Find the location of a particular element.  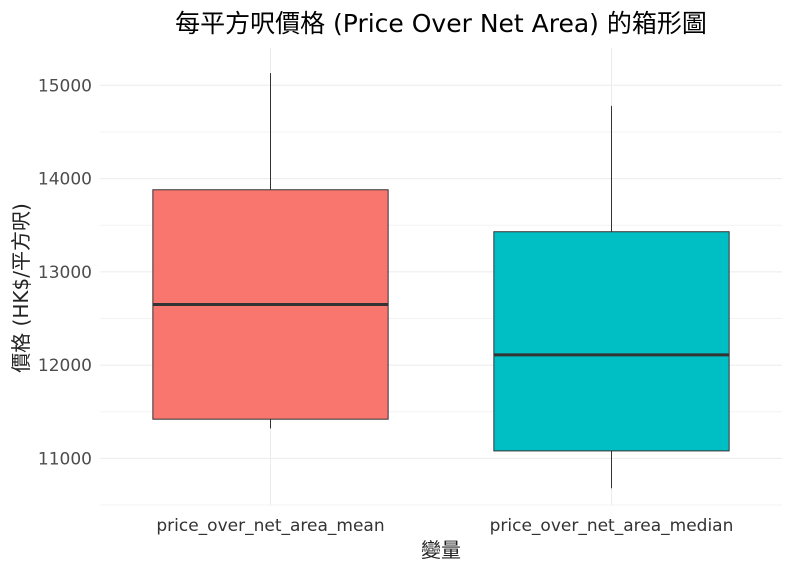

chart-title: 每平方呎價格 (Price Over Net Area) 的箱形圖 is located at coordinates (441, 23).